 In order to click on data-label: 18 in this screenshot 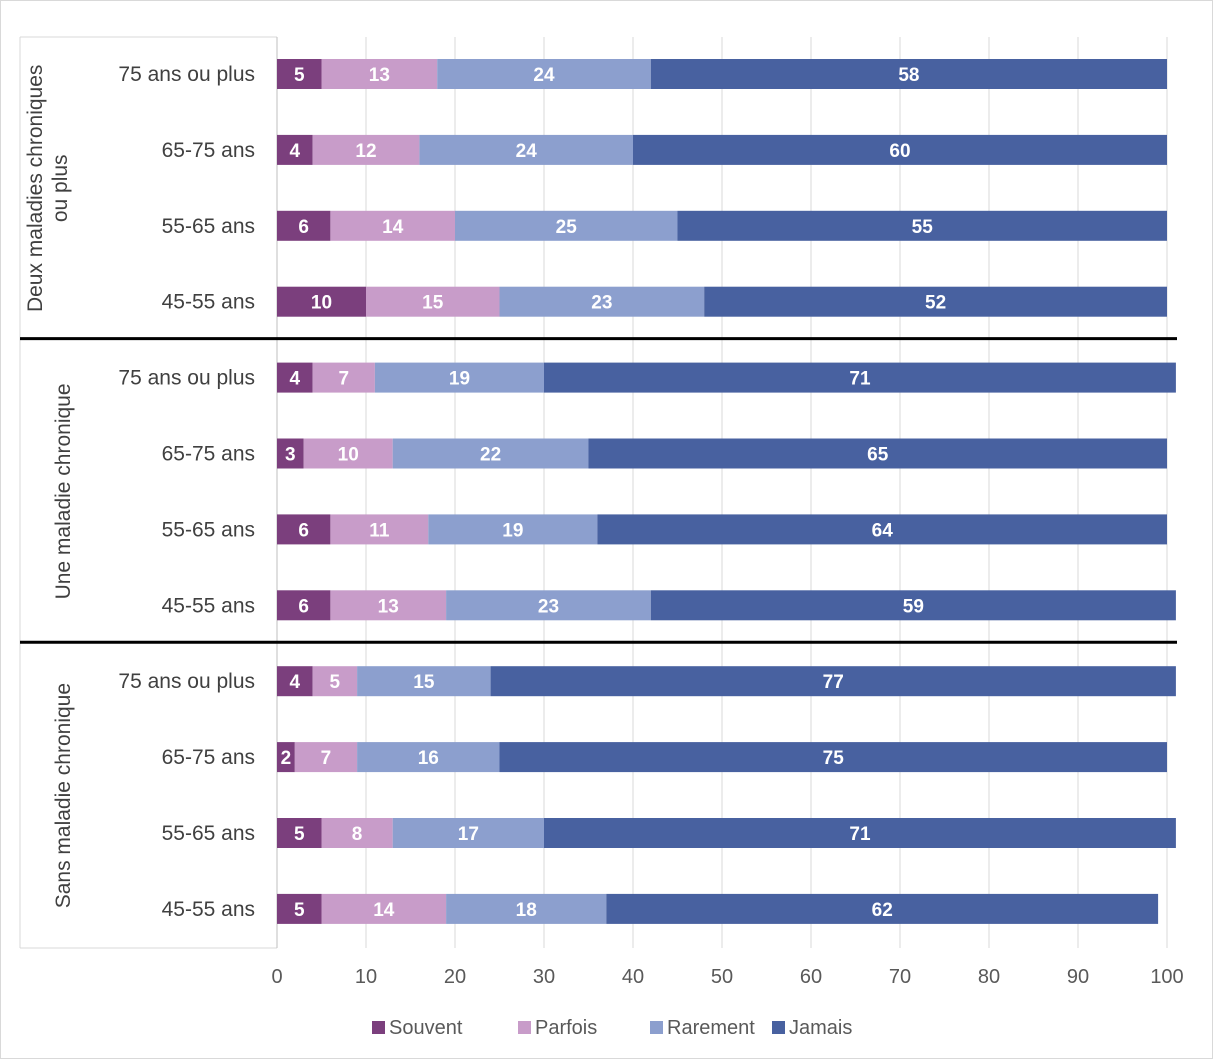, I will do `click(526, 910)`.